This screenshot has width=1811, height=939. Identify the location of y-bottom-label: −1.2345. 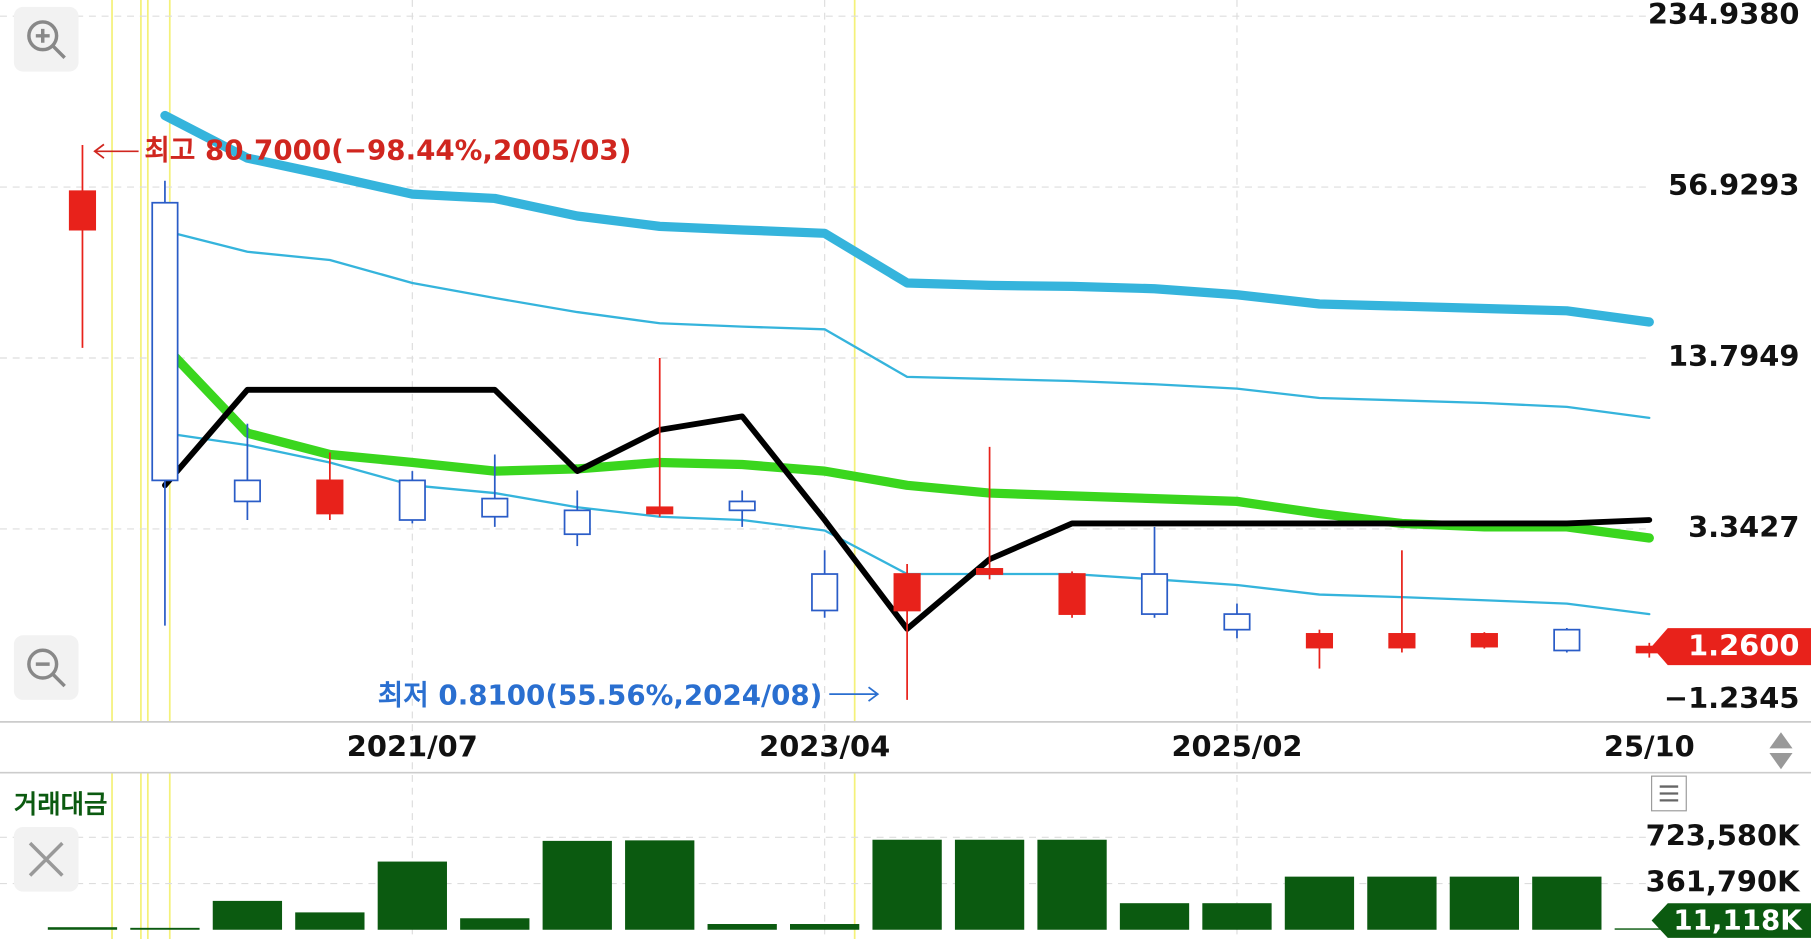
(1732, 698).